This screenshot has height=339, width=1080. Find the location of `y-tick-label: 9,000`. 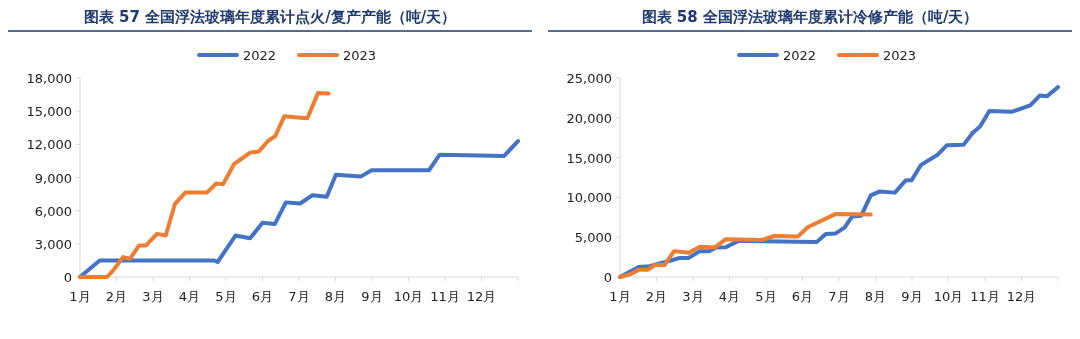

y-tick-label: 9,000 is located at coordinates (53, 178).